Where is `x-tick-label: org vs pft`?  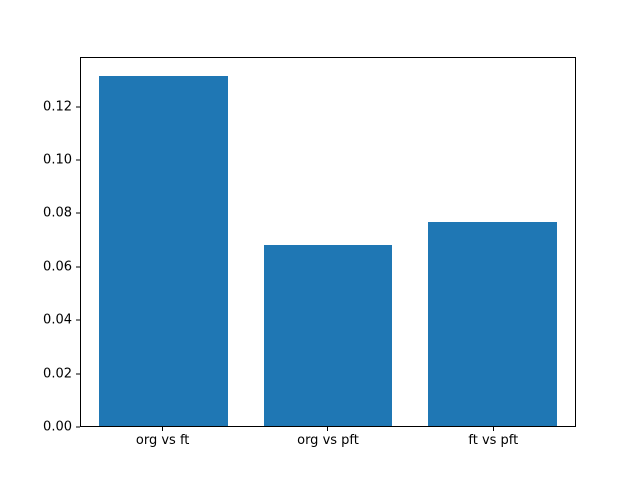 x-tick-label: org vs pft is located at coordinates (328, 440).